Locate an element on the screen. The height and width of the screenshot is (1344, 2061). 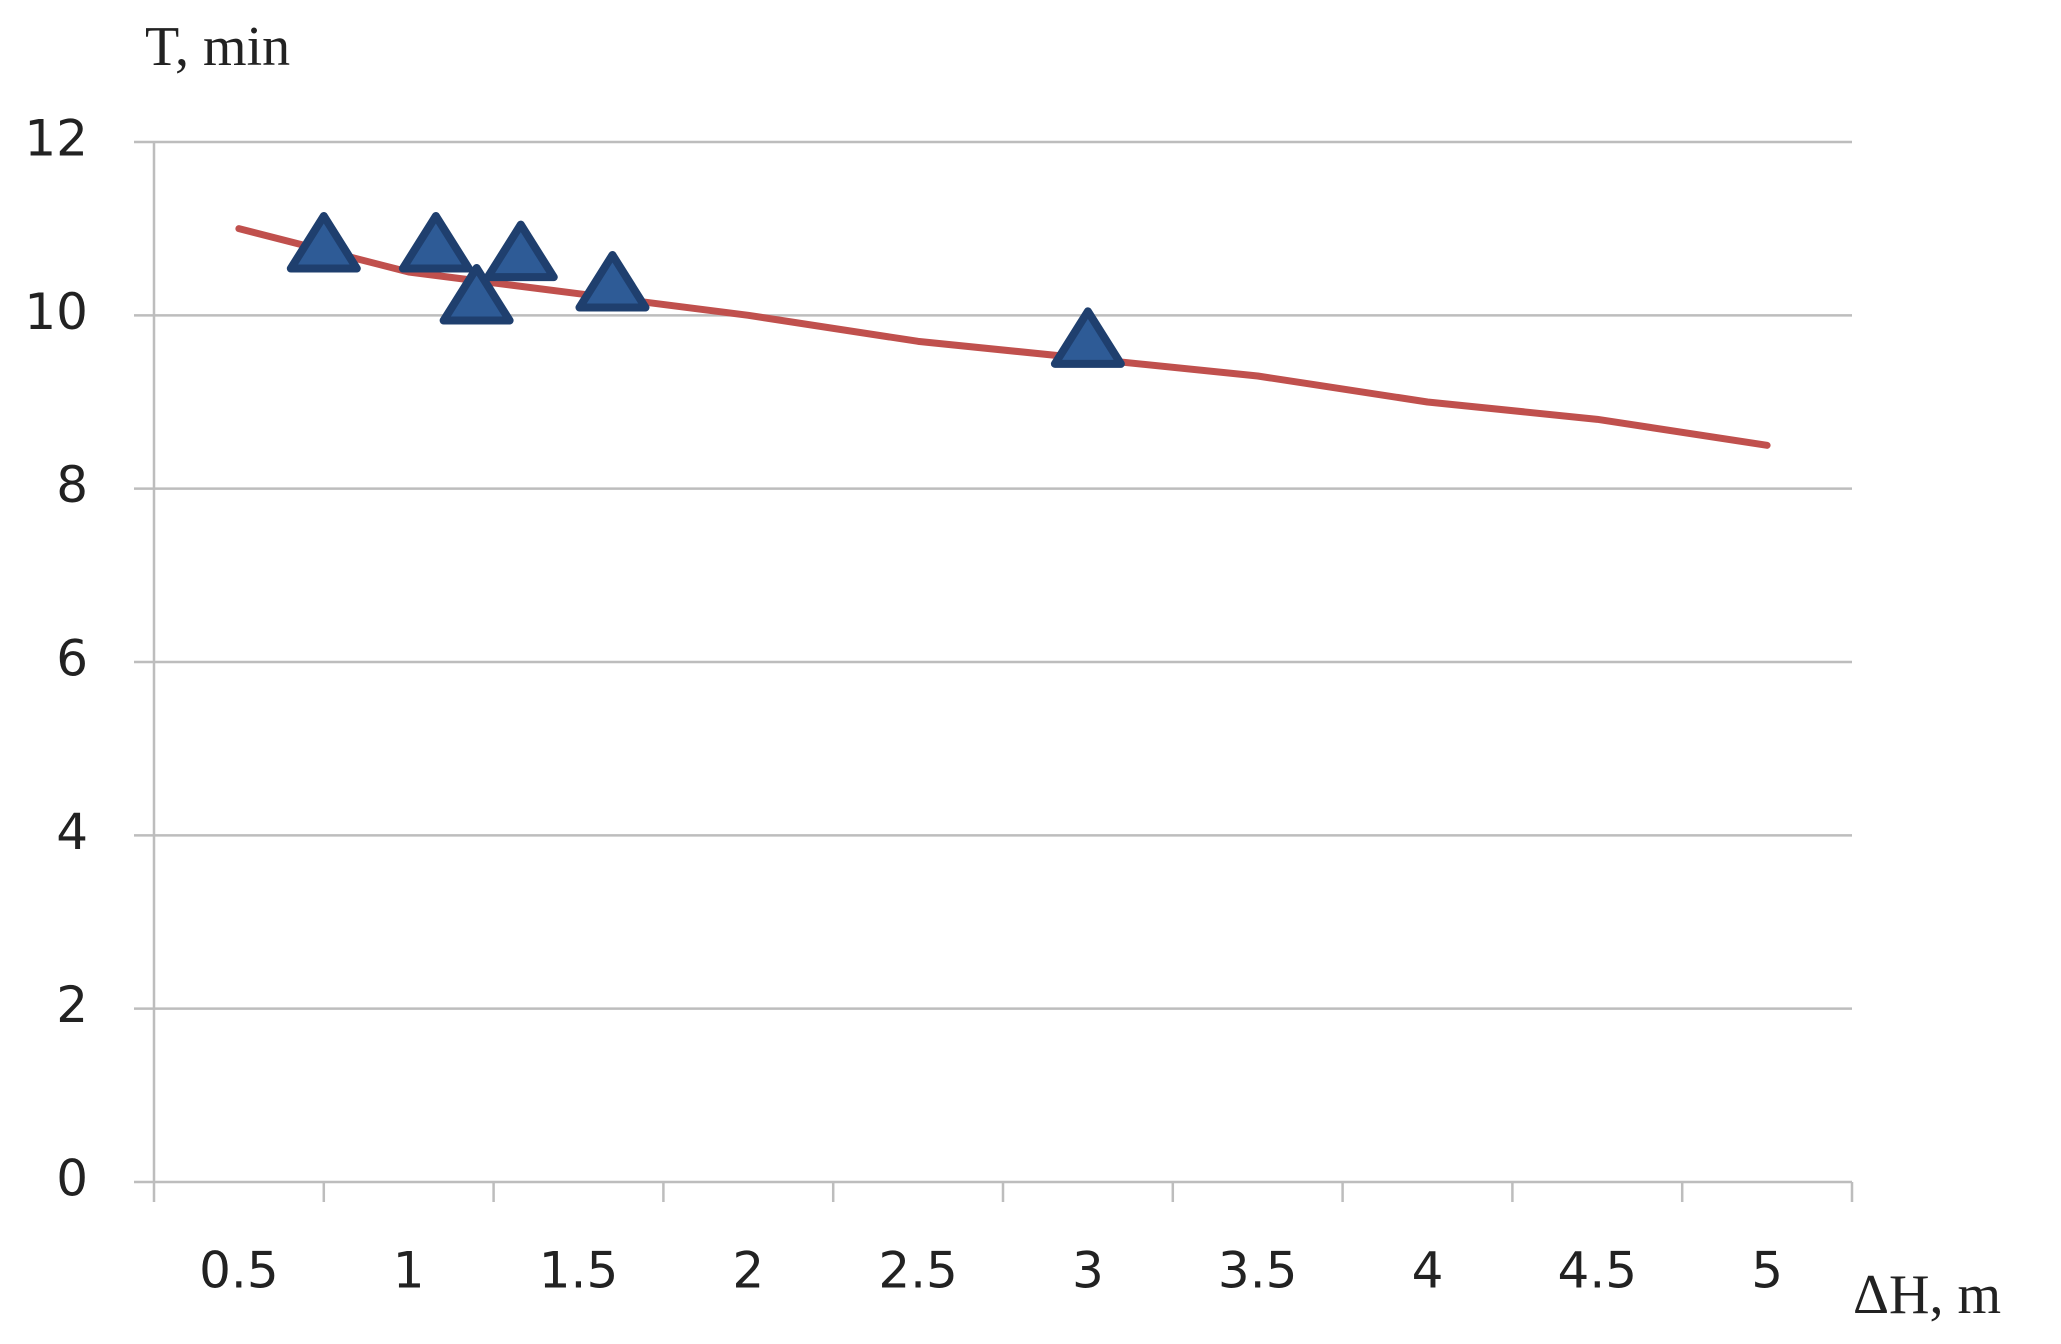
y-axis-label: T, min is located at coordinates (217, 47).